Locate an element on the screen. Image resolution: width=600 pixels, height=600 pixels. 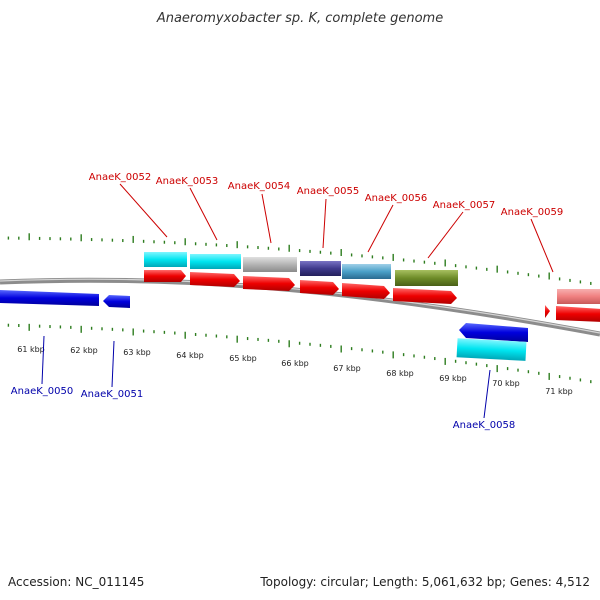
forward-feature-row is located at coordinates (372, 278).